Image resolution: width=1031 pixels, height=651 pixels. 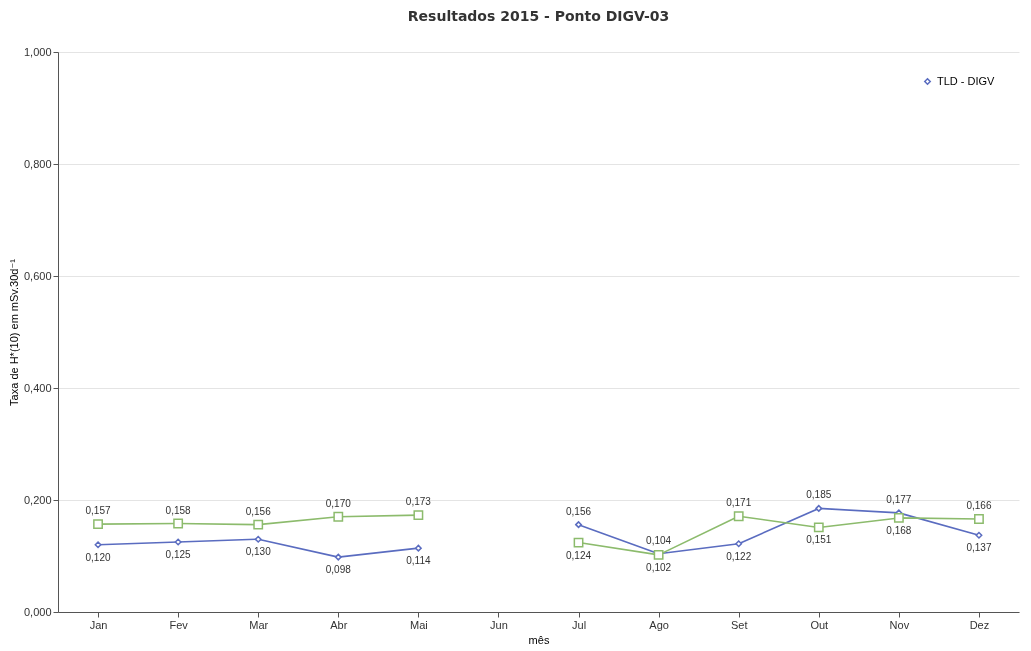 I want to click on data-label: 0,120, so click(x=98, y=557).